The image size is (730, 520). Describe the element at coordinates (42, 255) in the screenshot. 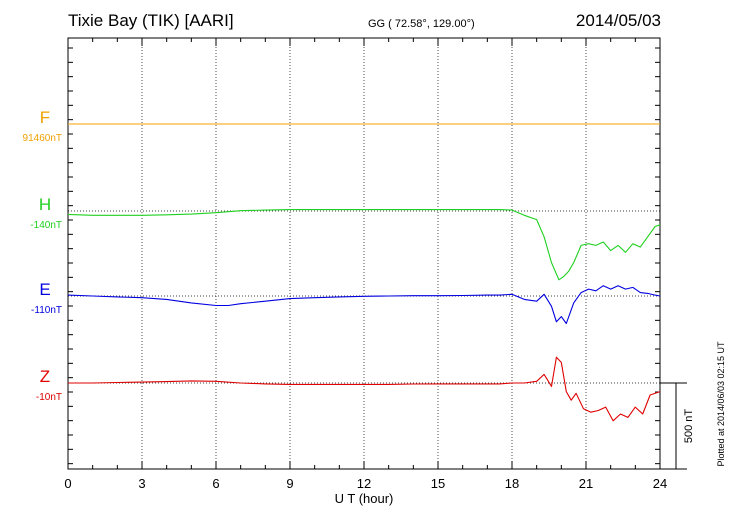

I see `series-labels: F 91460nT H -140nT E -110nT Z -10nT` at that location.